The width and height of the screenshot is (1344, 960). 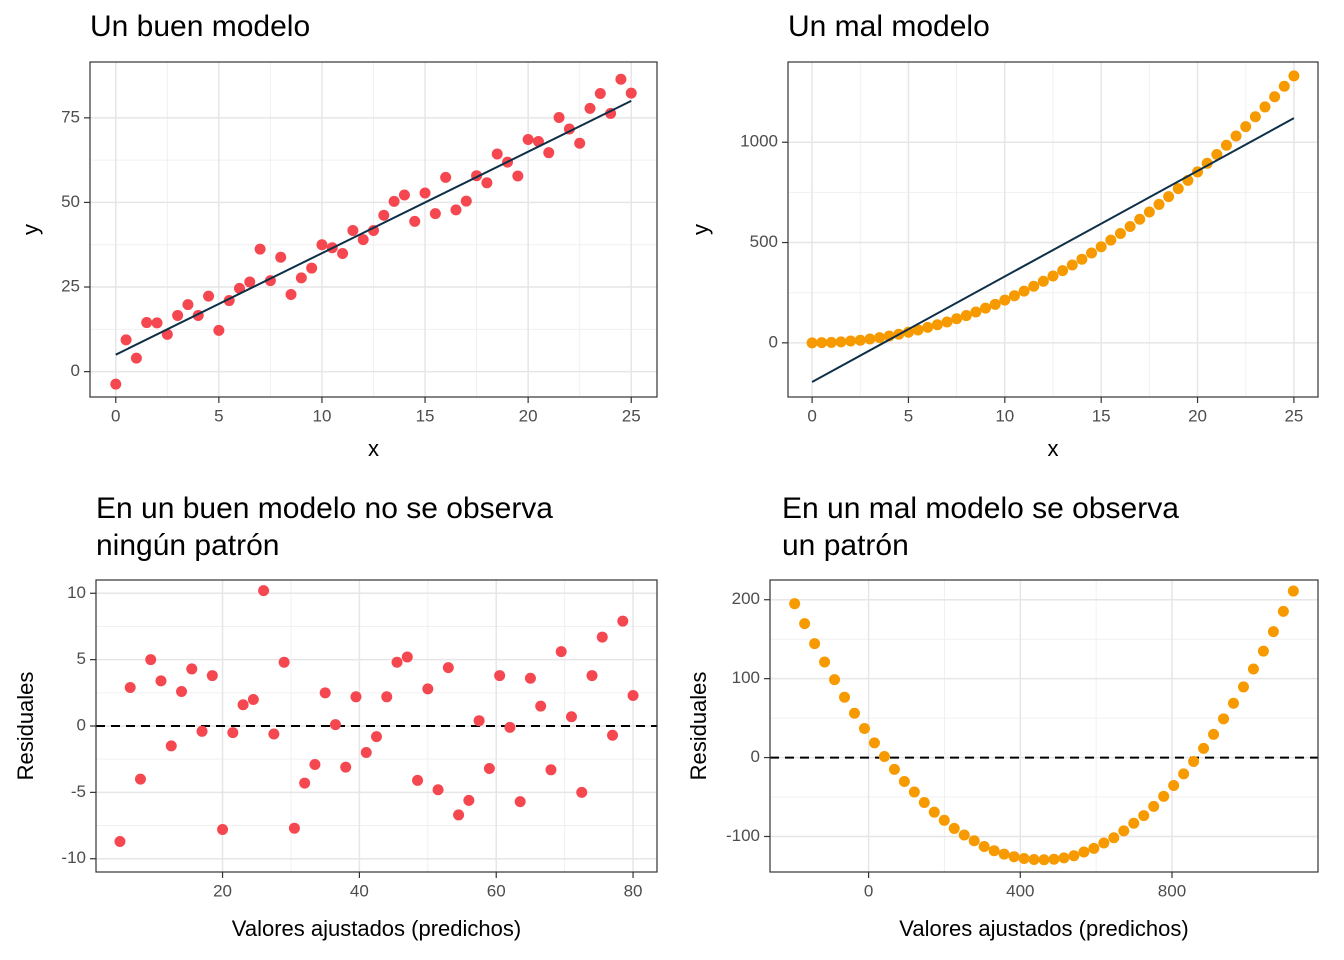 I want to click on chart-title: En un mal modelo se observa, so click(x=980, y=508).